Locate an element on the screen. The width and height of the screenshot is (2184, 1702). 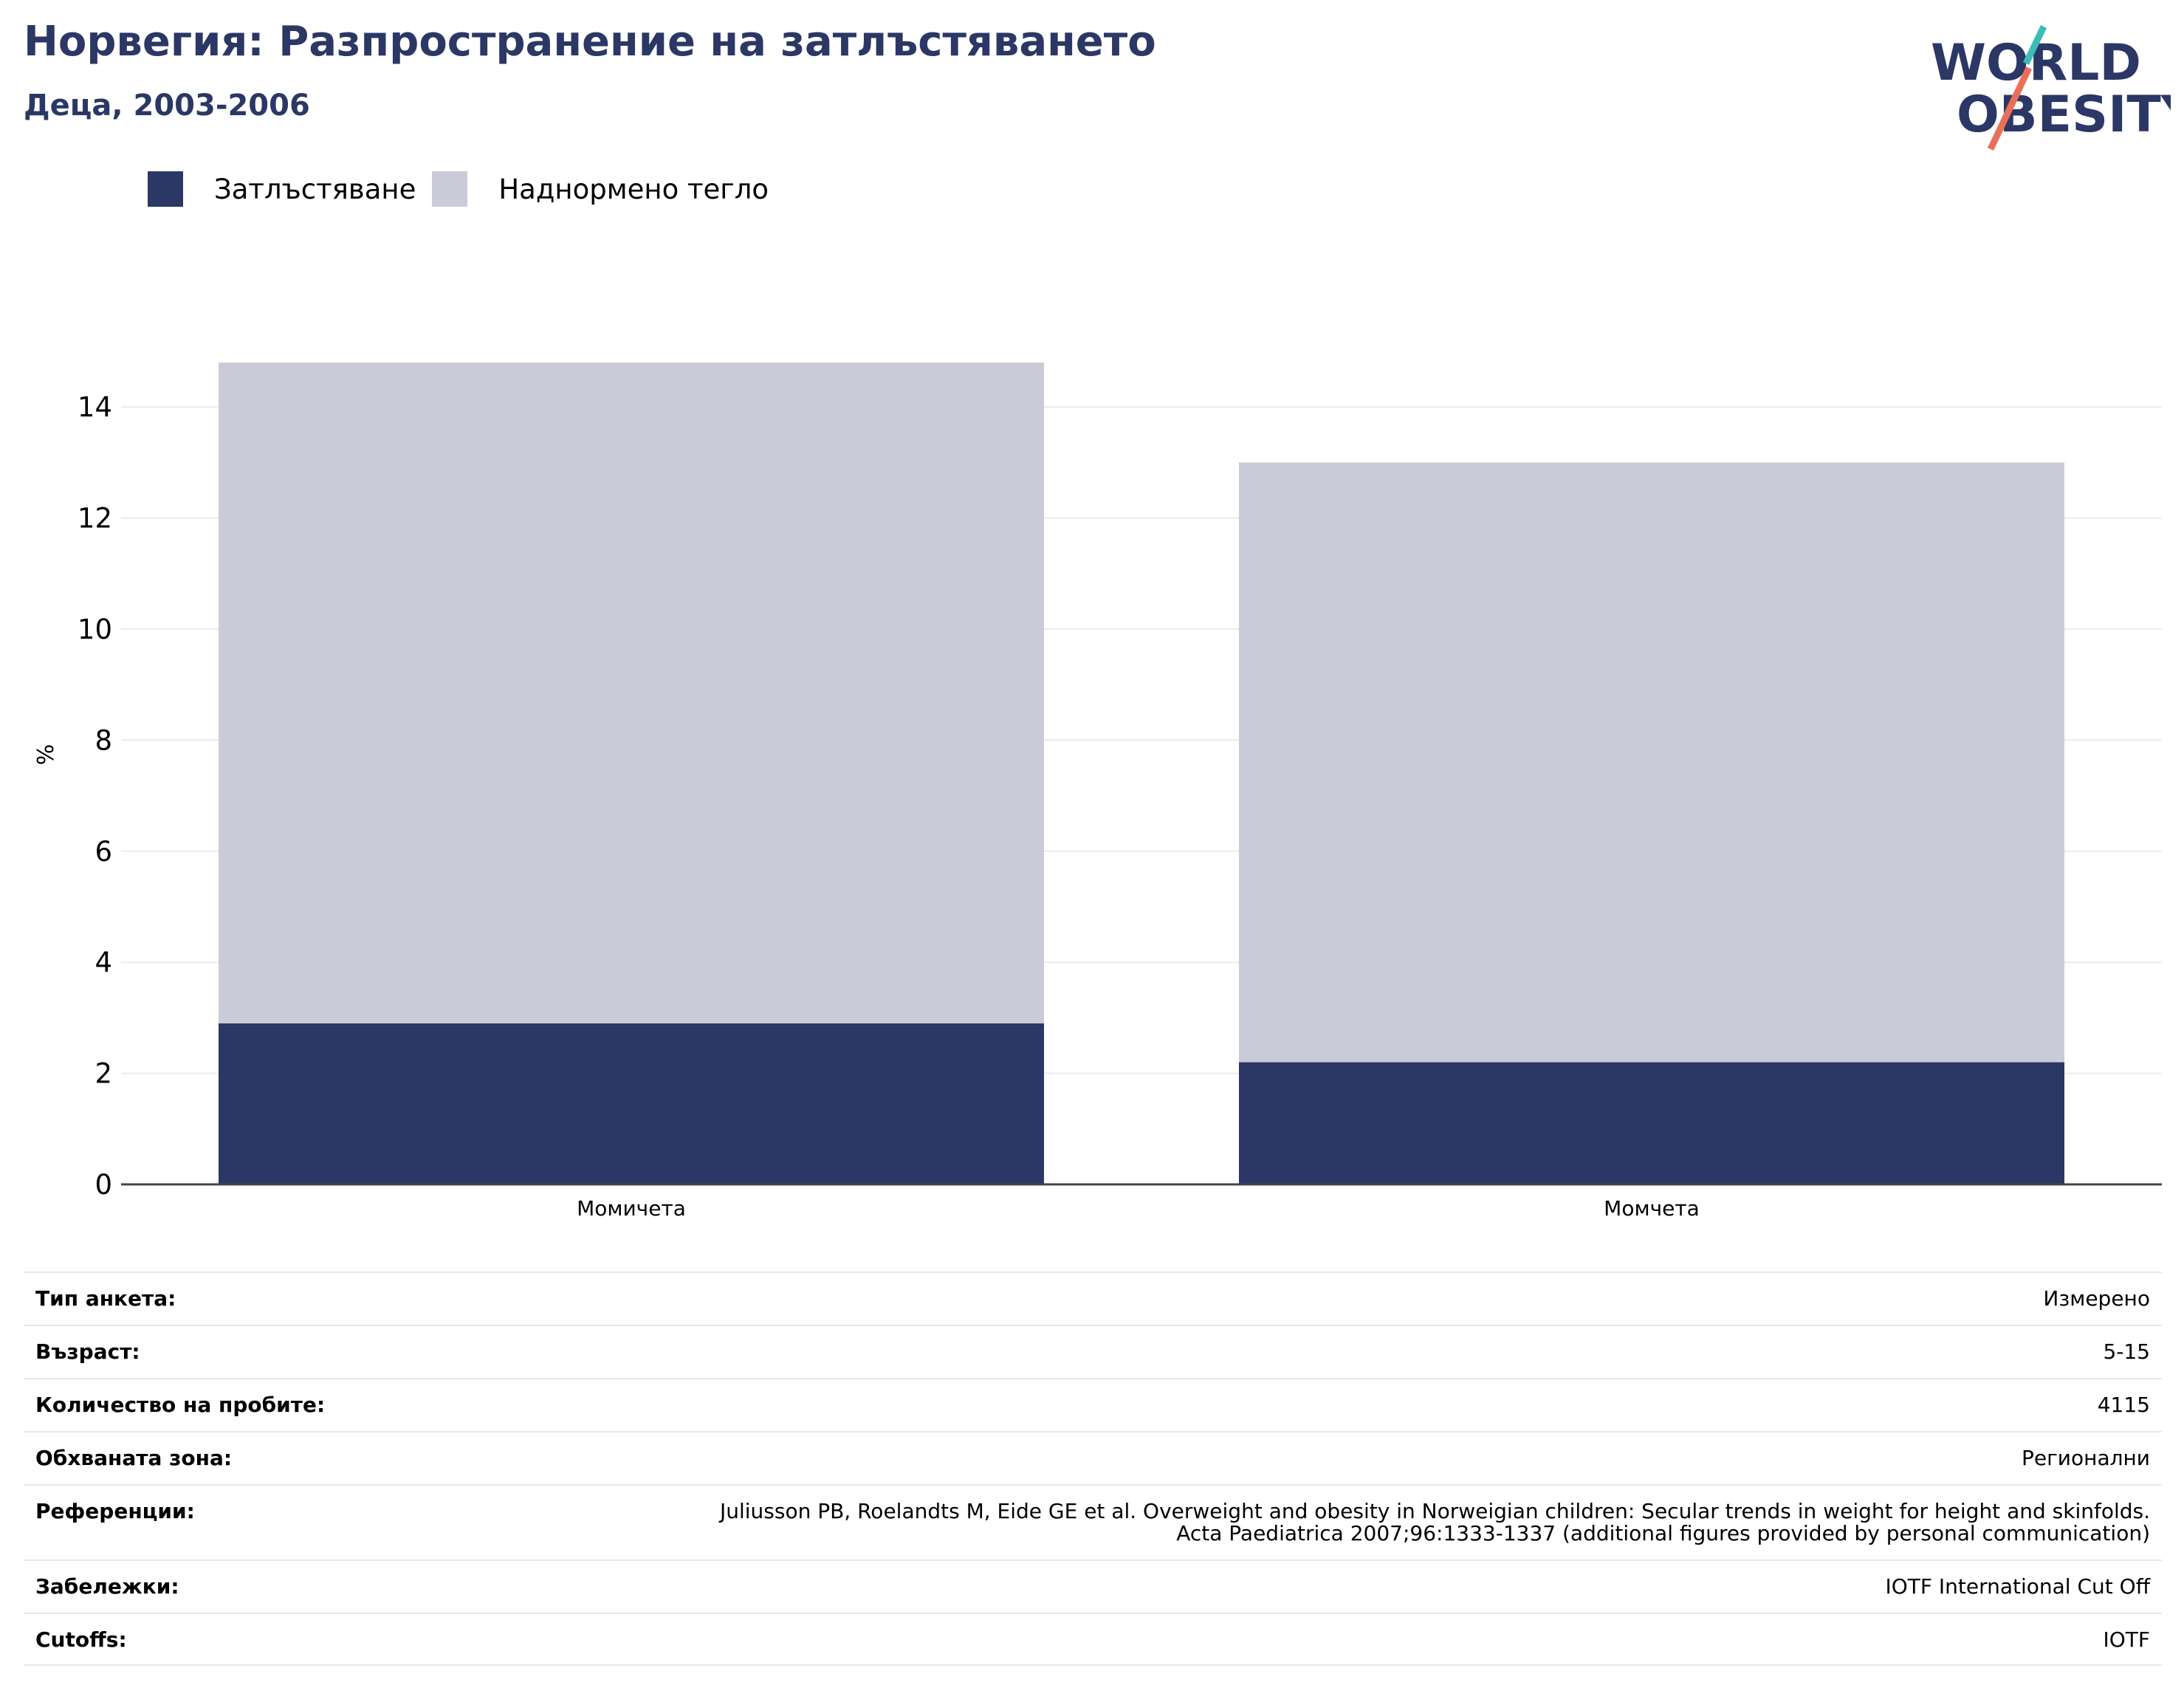
info-value: IOTF International Cut Off is located at coordinates (2018, 1586).